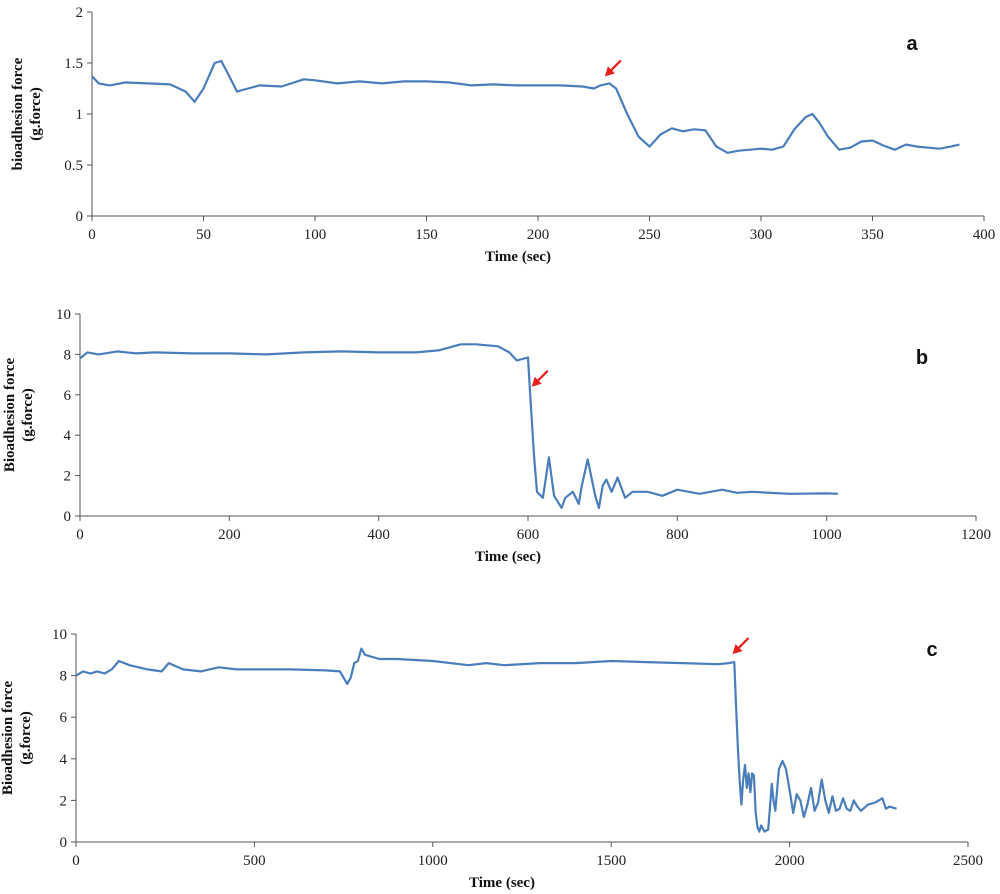 This screenshot has width=1000, height=894. I want to click on x-tick-label: 300, so click(761, 235).